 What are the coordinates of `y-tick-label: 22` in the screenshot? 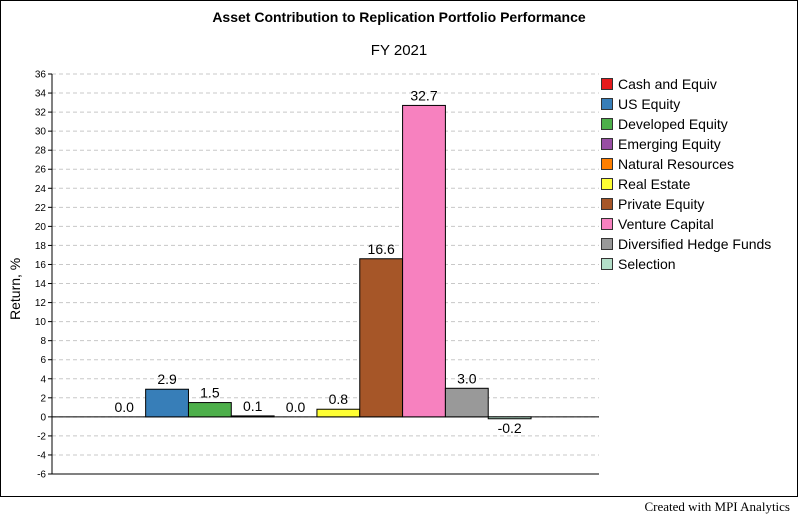 It's located at (41, 208).